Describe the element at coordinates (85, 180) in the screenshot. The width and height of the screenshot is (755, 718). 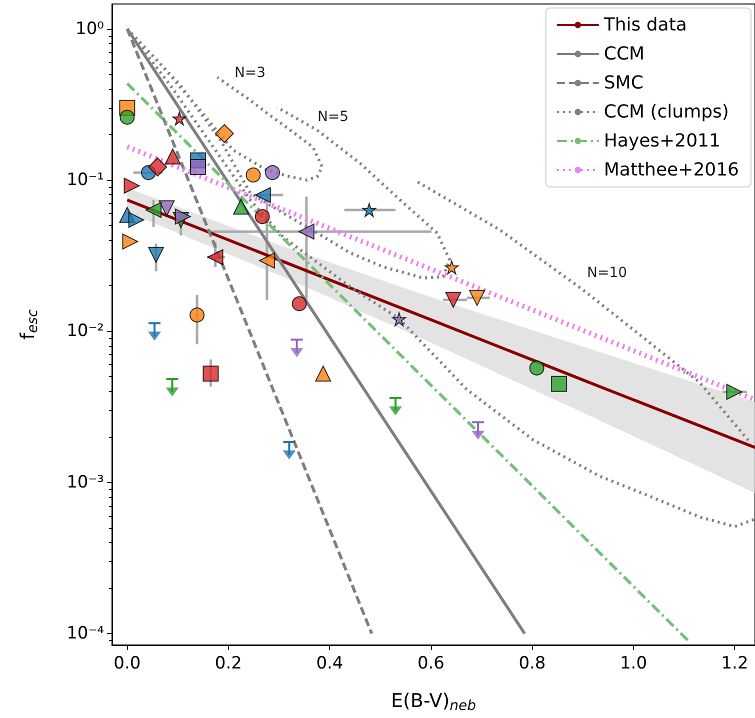
I see `y-tick-label: 10⁻¹` at that location.